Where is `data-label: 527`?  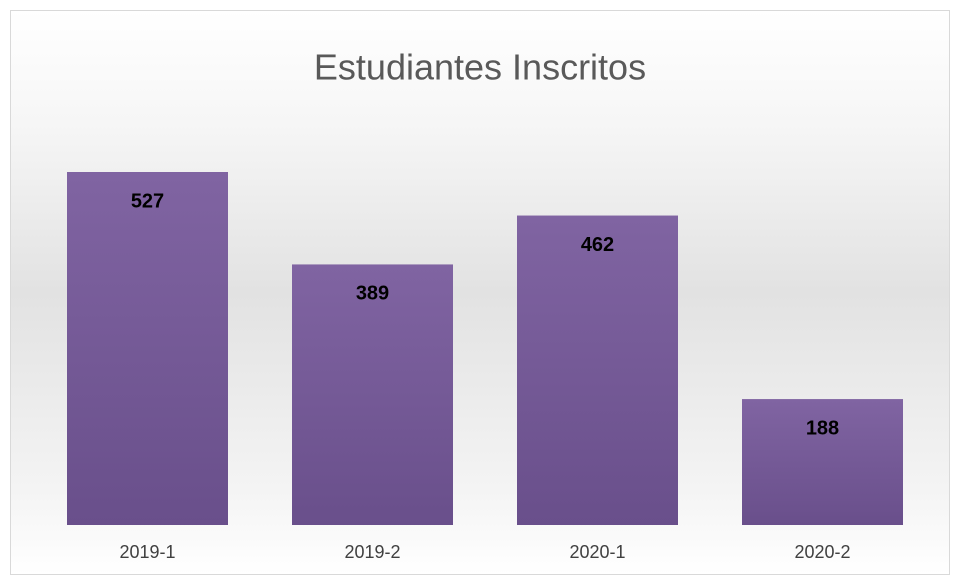 data-label: 527 is located at coordinates (147, 201).